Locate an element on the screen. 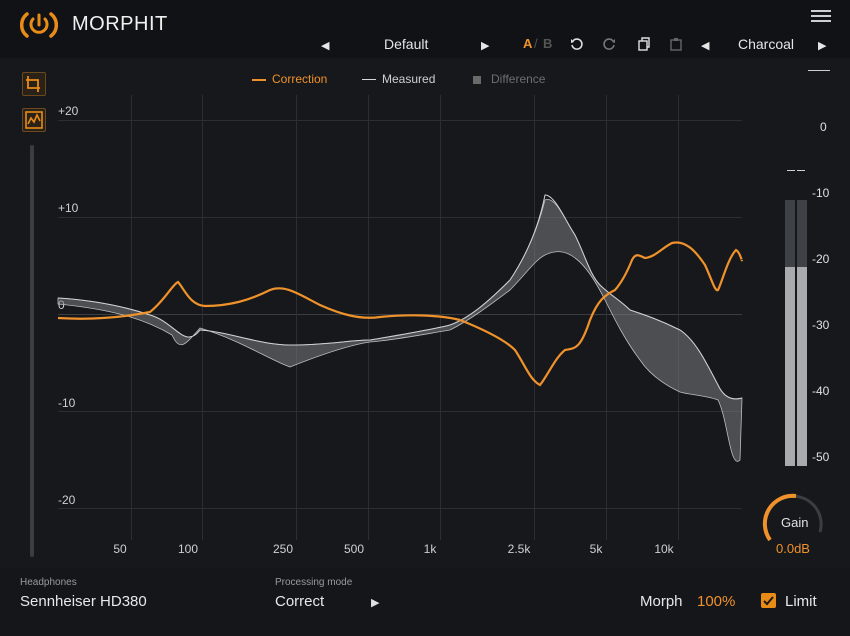  analyzer-tool-button is located at coordinates (34, 120).